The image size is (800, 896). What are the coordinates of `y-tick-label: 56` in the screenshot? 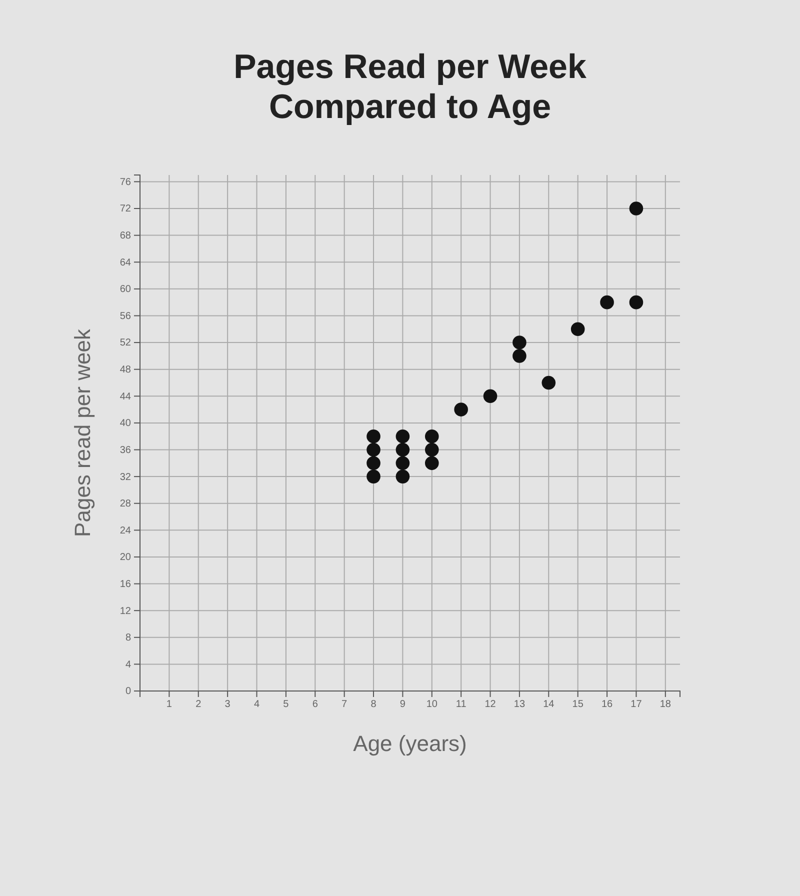 It's located at (126, 316).